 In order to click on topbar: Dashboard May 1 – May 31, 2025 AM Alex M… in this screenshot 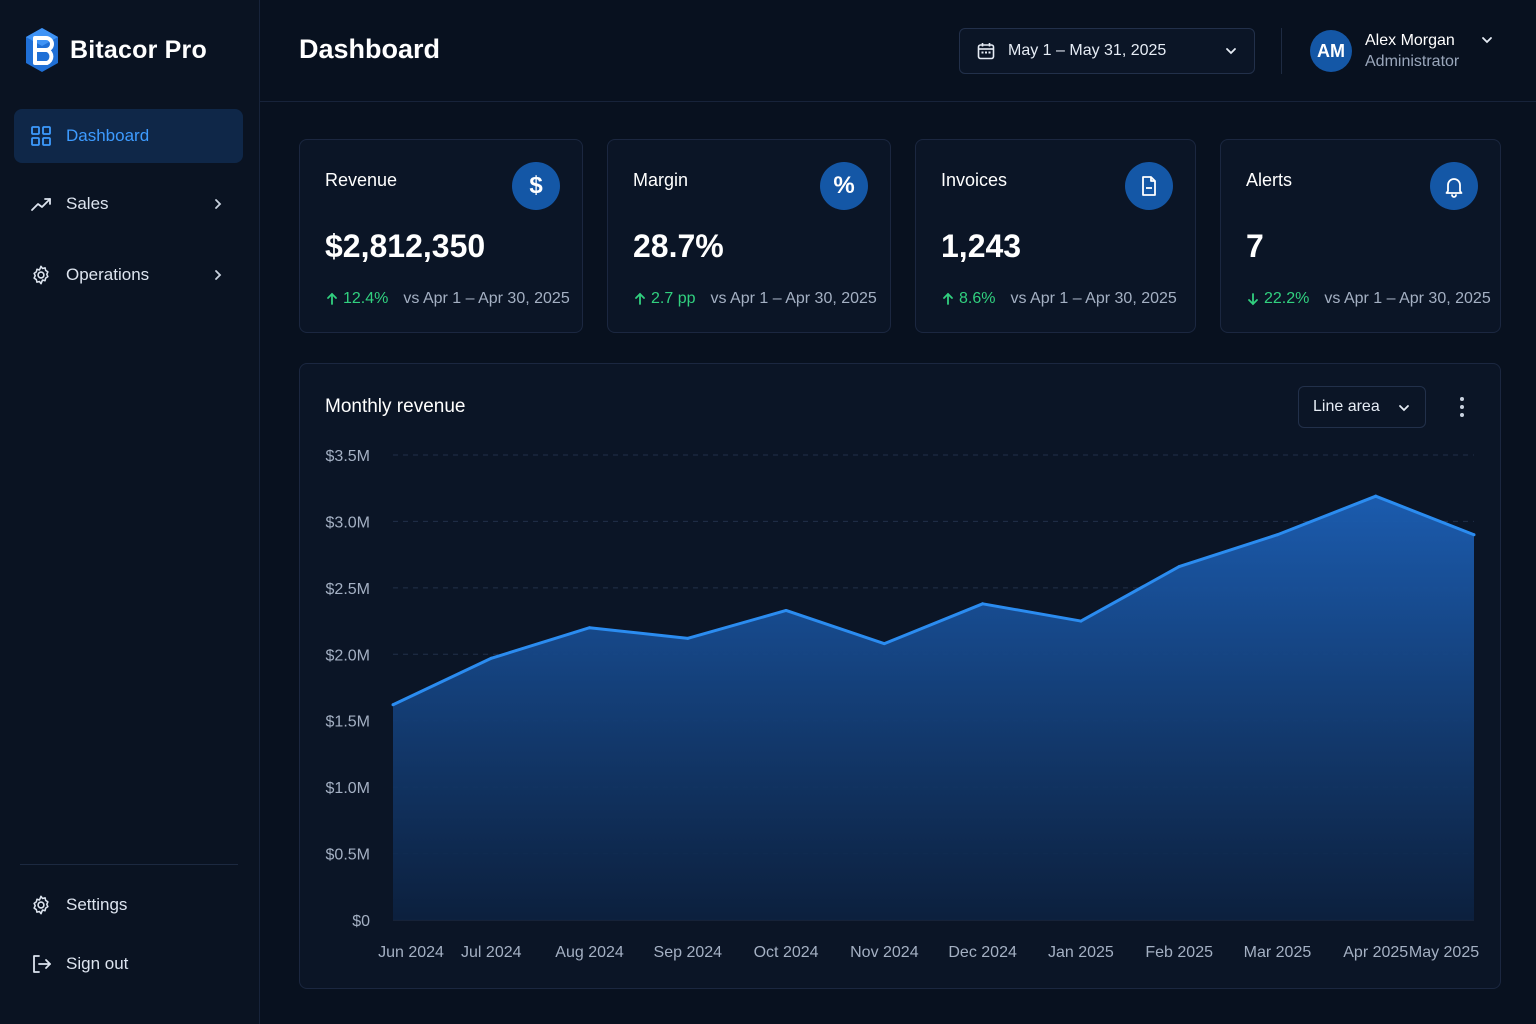, I will do `click(898, 51)`.